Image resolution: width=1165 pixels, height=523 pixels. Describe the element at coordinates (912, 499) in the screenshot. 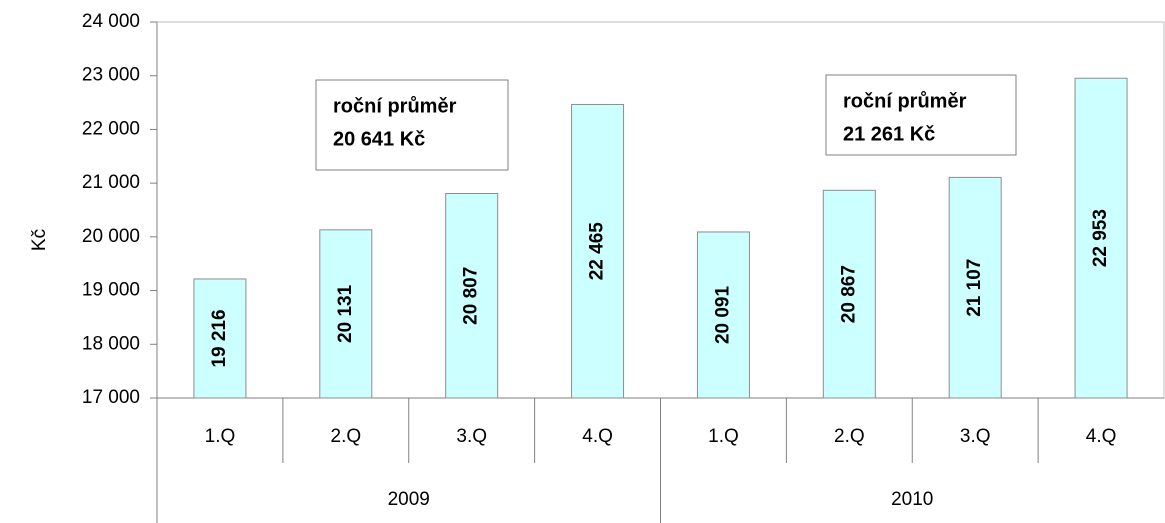

I see `group-label: 2010` at that location.